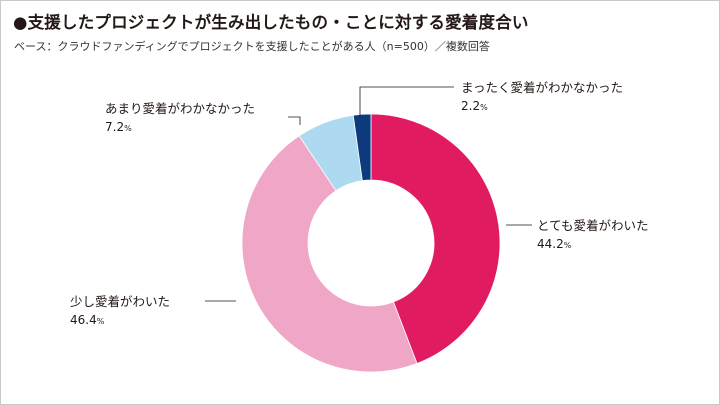 The width and height of the screenshot is (720, 405). What do you see at coordinates (474, 106) in the screenshot?
I see `slice-value-4: 2.2%` at bounding box center [474, 106].